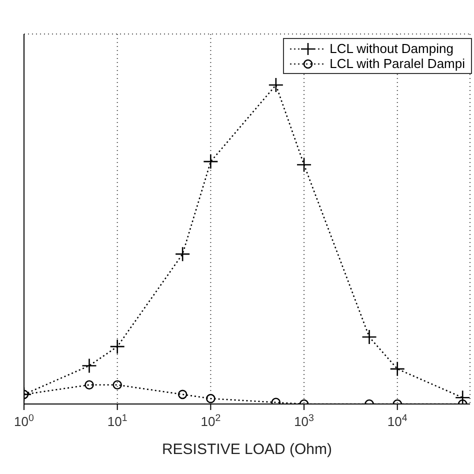  I want to click on x-tick-label: 10$^{3}$, so click(304, 420).